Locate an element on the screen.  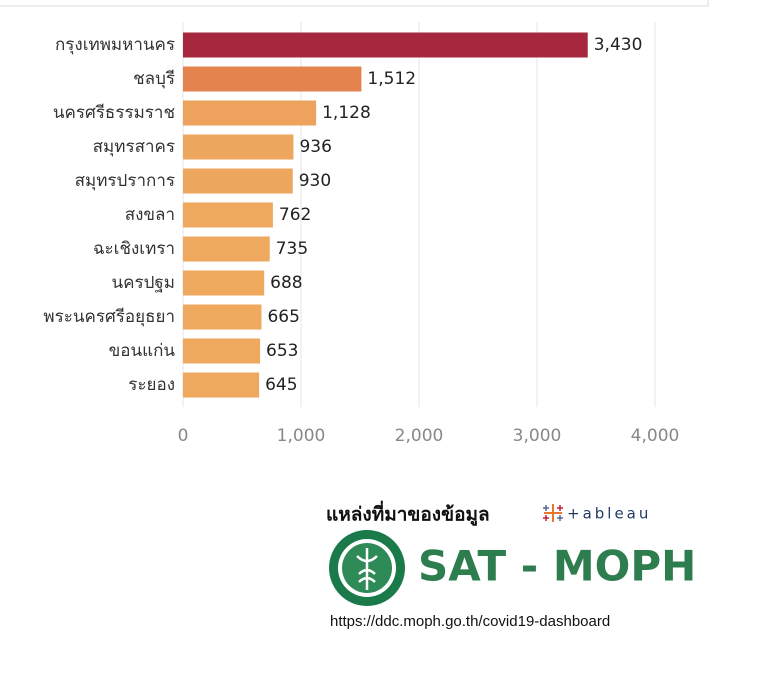
value-label: 645 is located at coordinates (281, 385).